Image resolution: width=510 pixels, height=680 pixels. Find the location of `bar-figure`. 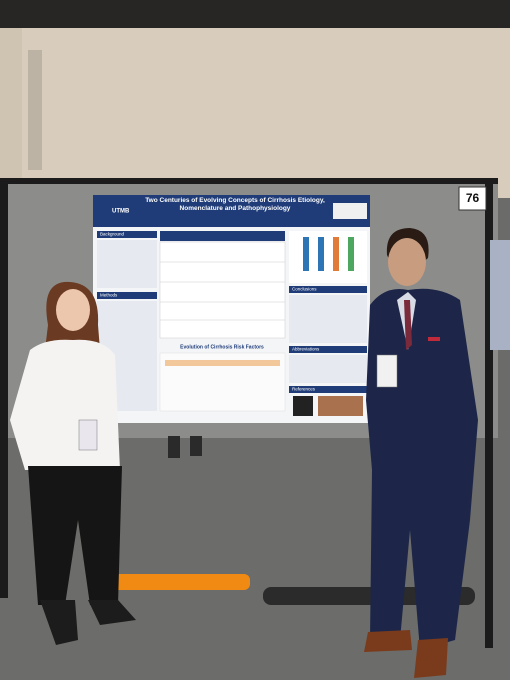

bar-figure is located at coordinates (328, 257).